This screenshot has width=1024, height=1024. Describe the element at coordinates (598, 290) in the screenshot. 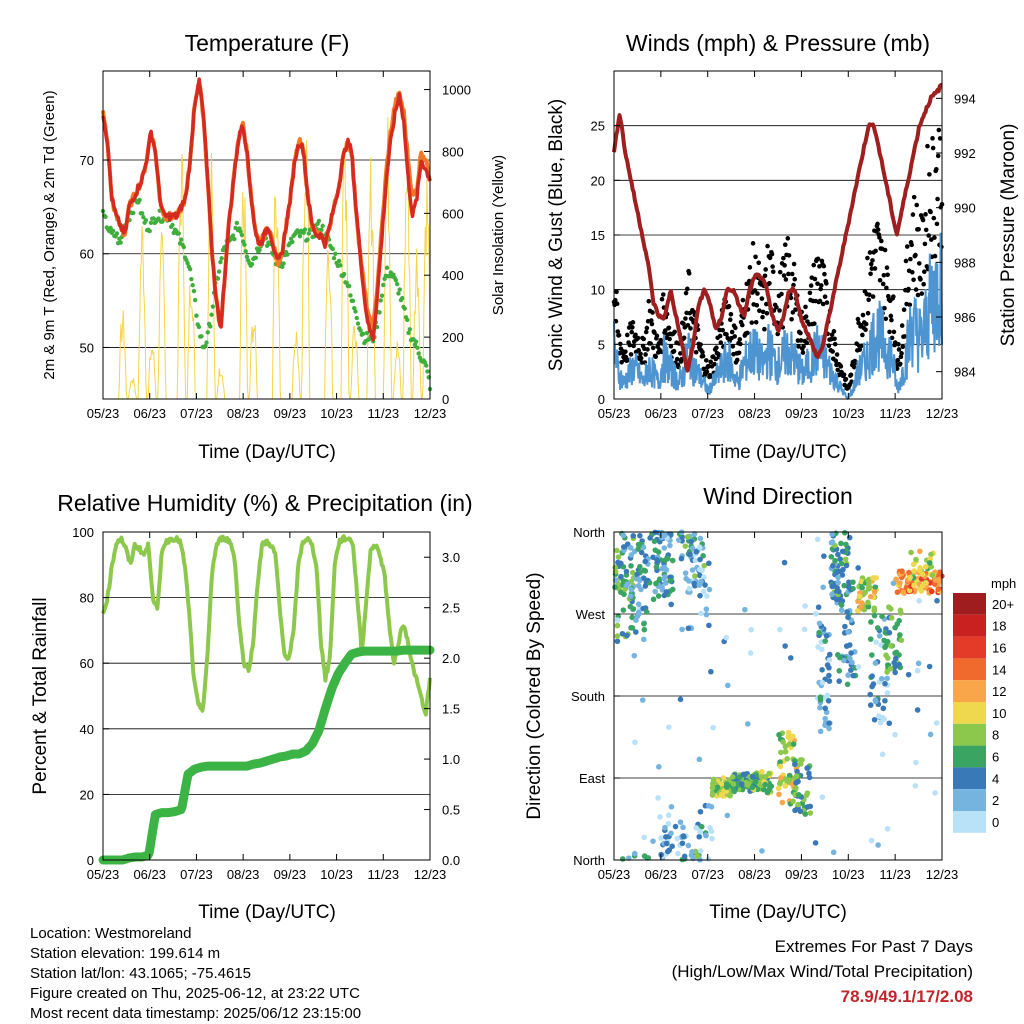

I see `y-tick-label: 10` at that location.